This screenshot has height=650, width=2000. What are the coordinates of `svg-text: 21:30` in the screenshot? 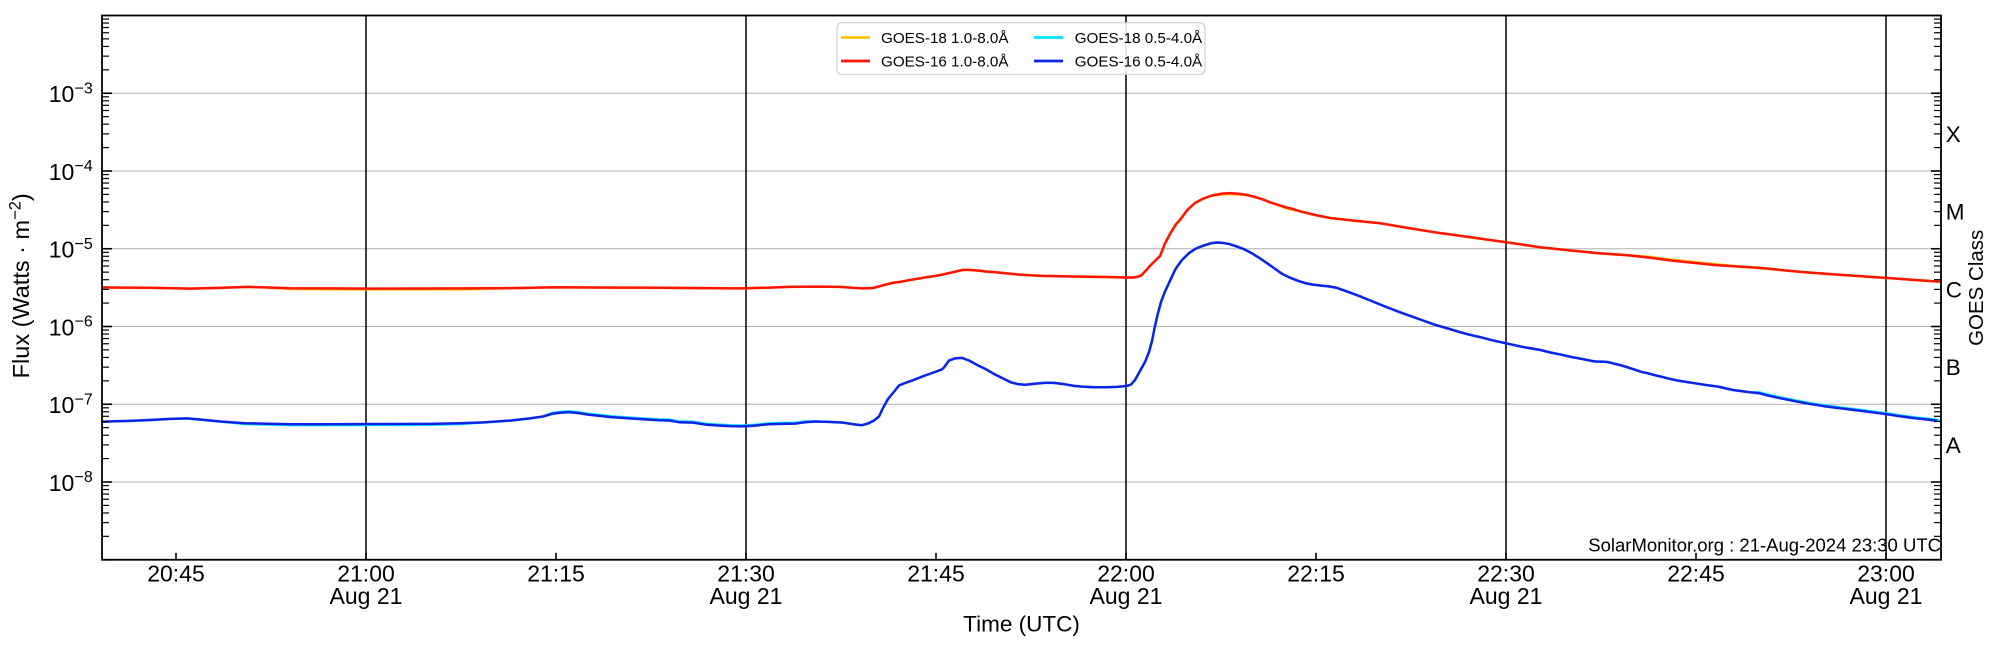 It's located at (746, 574).